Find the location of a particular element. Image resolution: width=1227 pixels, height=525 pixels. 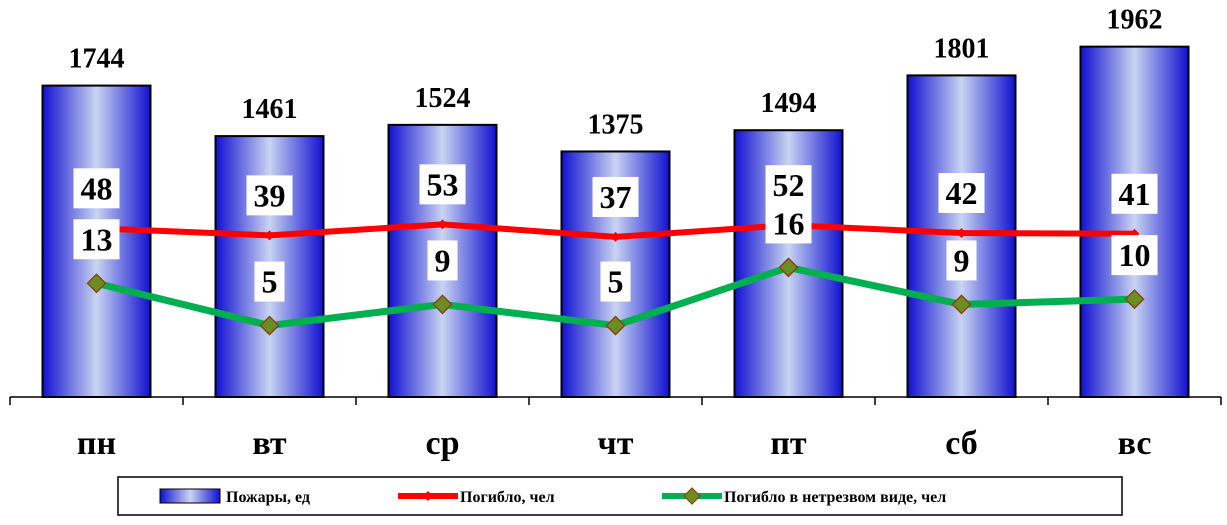

marker-drunk-deaths-вс is located at coordinates (1134, 299).